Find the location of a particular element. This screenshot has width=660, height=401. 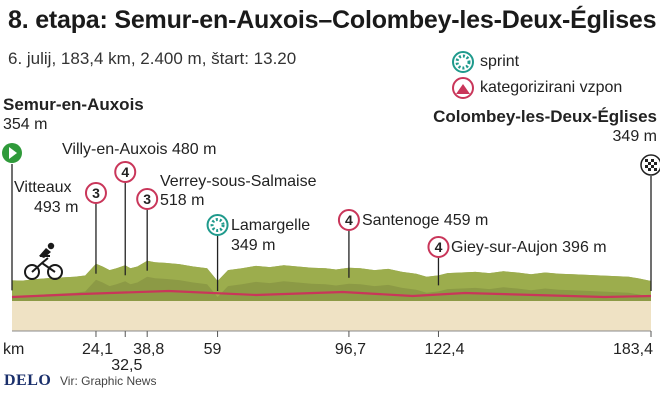

finish-altitude: 349 m is located at coordinates (634, 136).